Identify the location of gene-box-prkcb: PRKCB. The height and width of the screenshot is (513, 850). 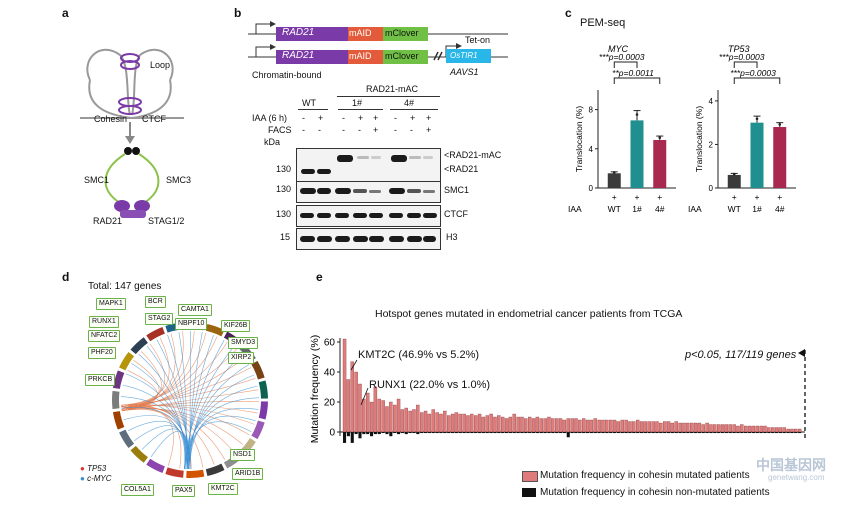
(100, 380).